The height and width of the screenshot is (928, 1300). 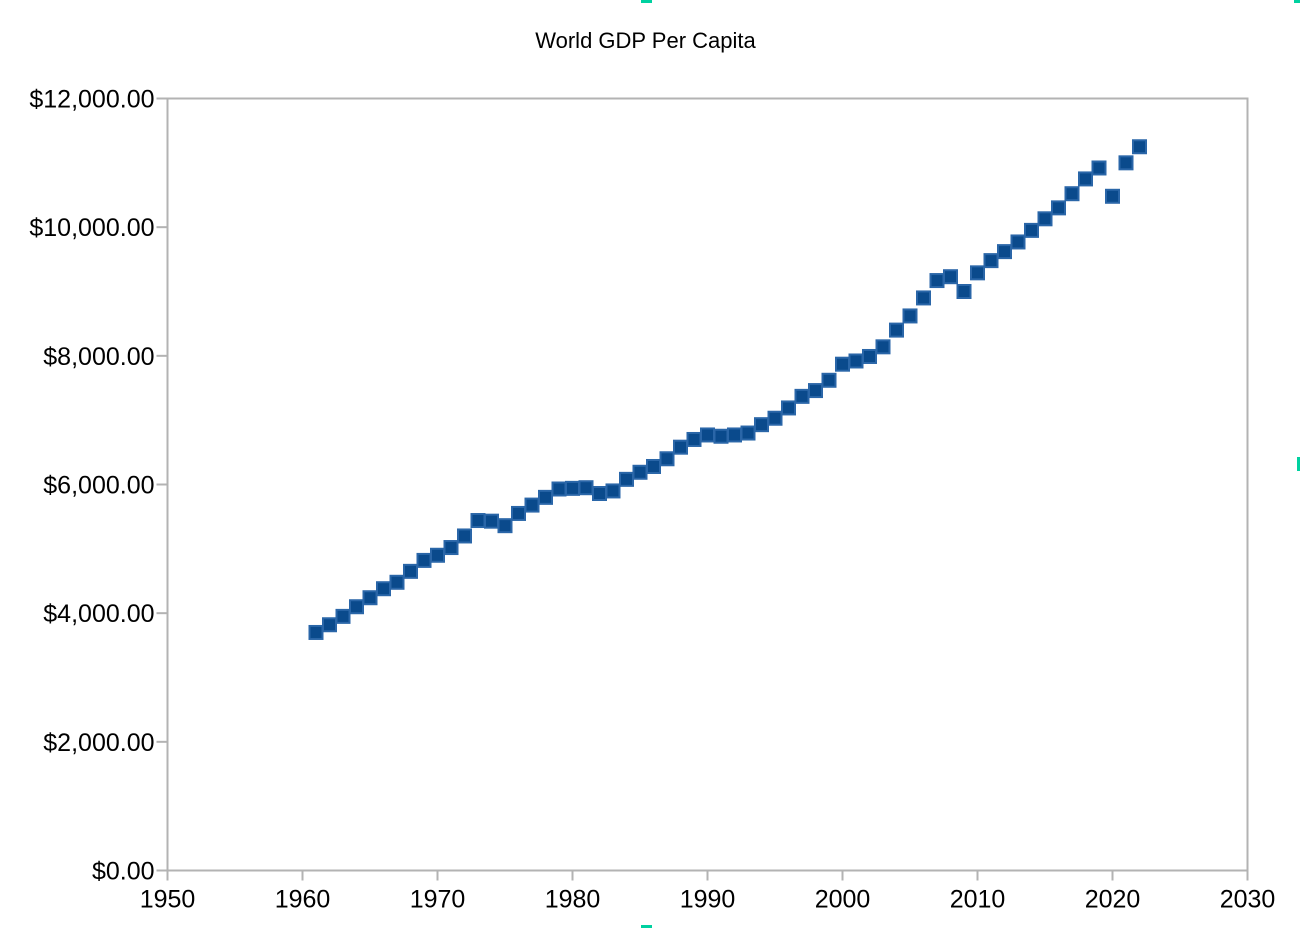 What do you see at coordinates (708, 900) in the screenshot?
I see `x-tick-label: 1990` at bounding box center [708, 900].